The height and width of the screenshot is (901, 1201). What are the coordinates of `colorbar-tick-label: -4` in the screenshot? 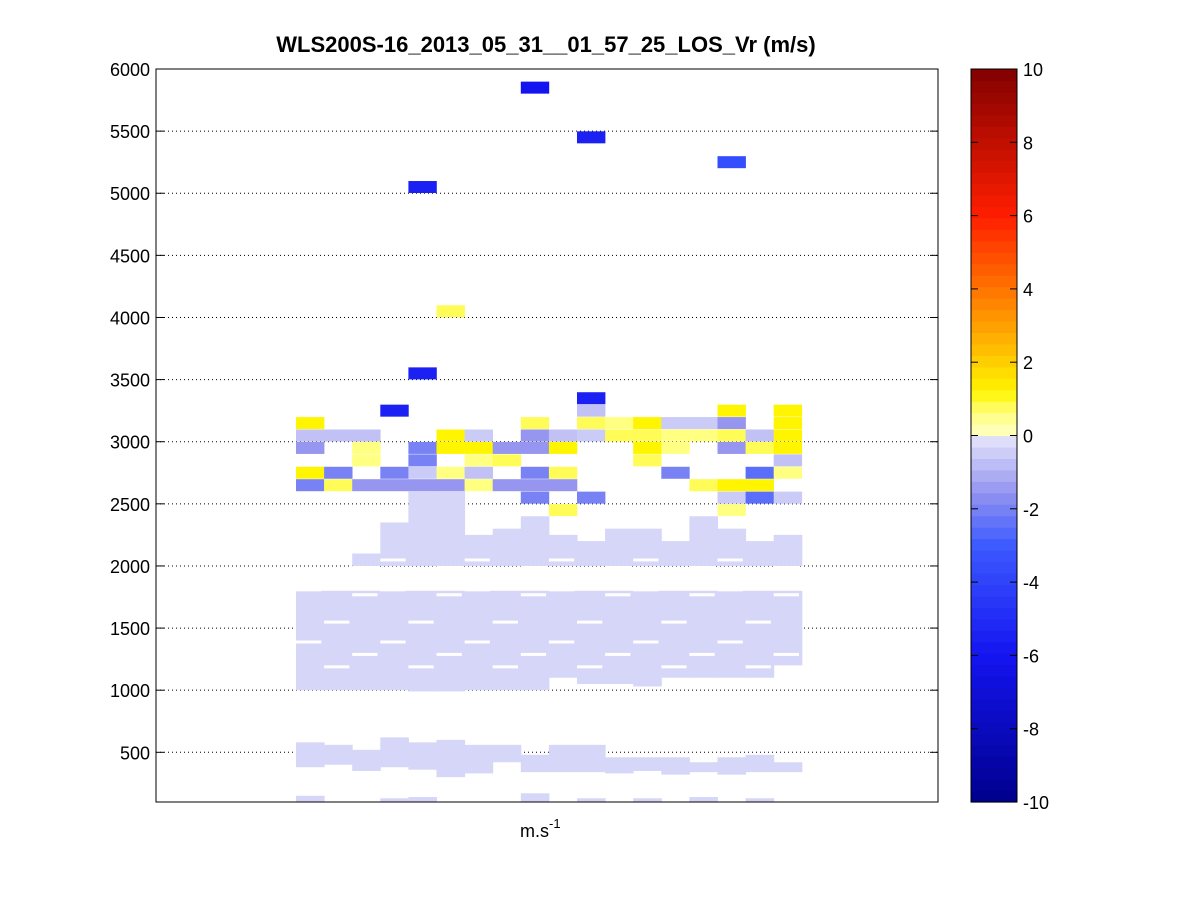 It's located at (1031, 583).